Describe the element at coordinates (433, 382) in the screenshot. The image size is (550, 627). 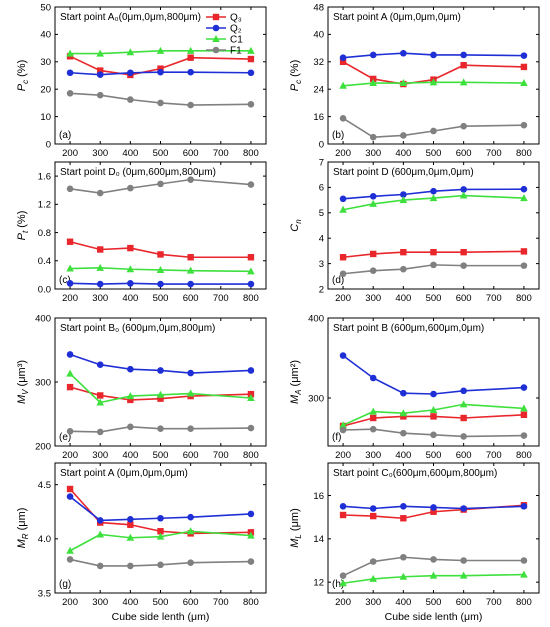
I see `plot-frame` at that location.